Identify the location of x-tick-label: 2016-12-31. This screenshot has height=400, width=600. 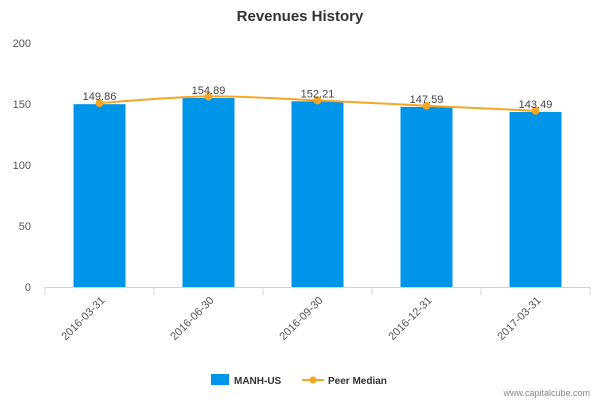
(410, 319).